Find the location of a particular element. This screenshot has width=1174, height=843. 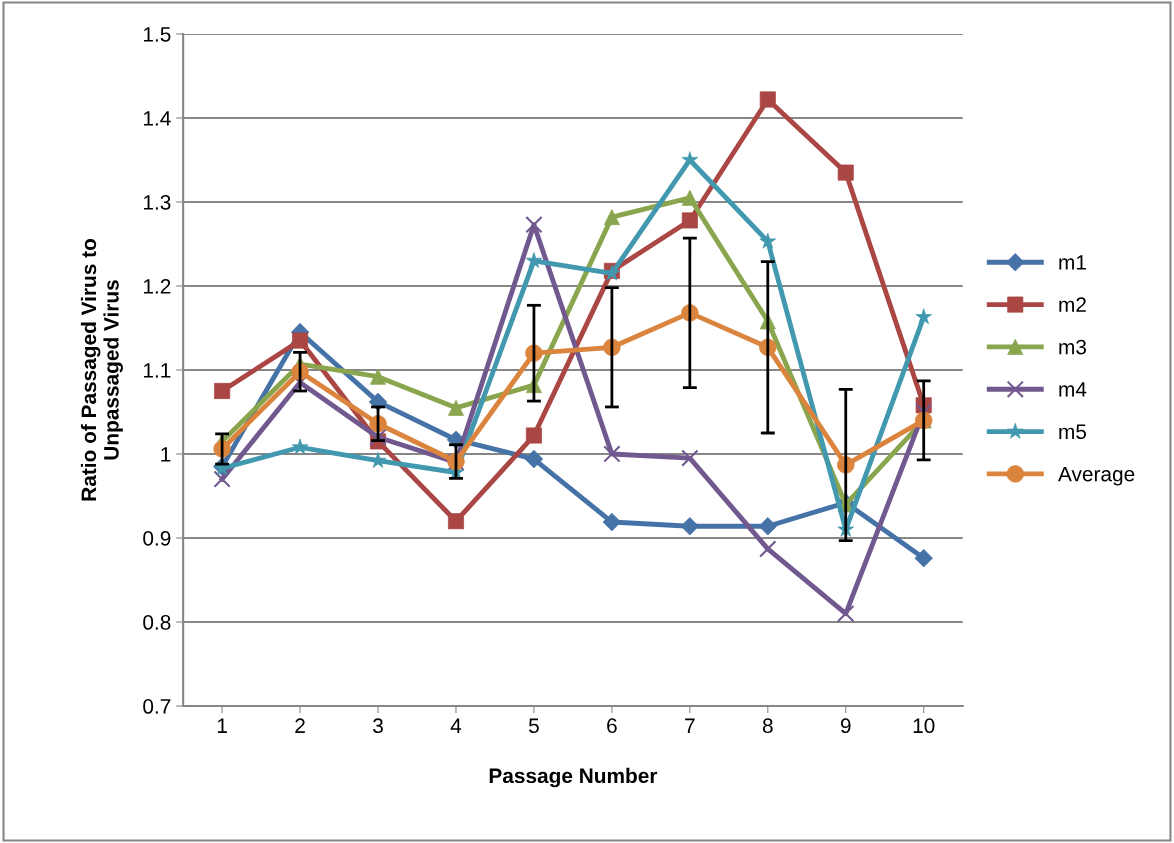

x-tick-label: 5 is located at coordinates (533, 726).